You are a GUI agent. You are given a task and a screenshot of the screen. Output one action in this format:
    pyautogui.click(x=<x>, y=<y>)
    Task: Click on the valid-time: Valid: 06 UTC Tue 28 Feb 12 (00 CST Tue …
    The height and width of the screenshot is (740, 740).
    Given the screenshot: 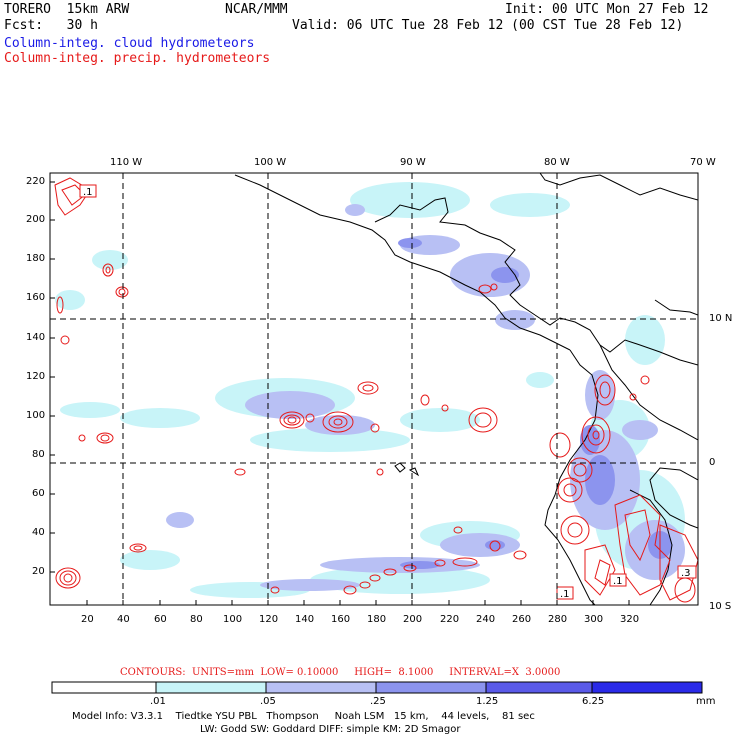 What is the action you would take?
    pyautogui.click(x=488, y=25)
    